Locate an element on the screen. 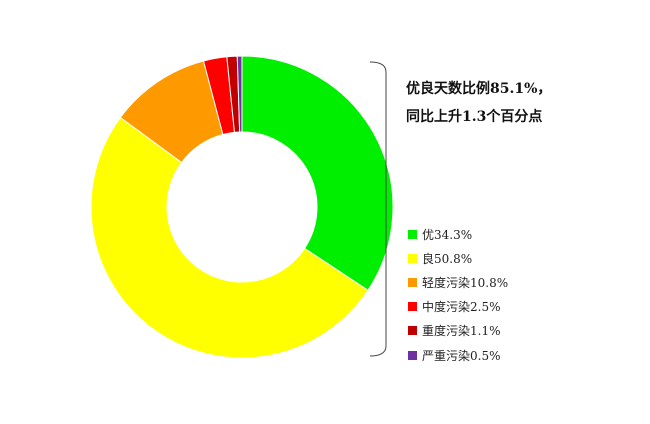 The image size is (650, 424). legend-label: 良50.8% is located at coordinates (447, 258).